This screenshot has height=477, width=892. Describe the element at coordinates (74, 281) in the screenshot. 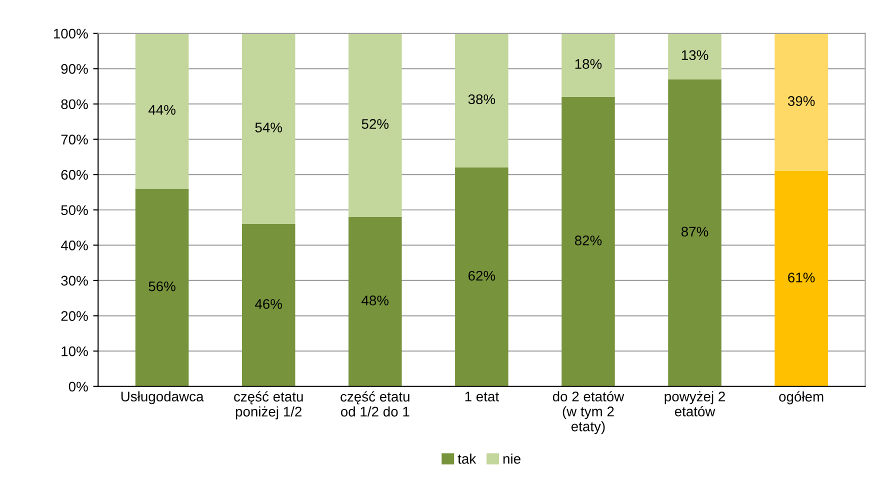

I see `y-tick-label: 30%` at that location.